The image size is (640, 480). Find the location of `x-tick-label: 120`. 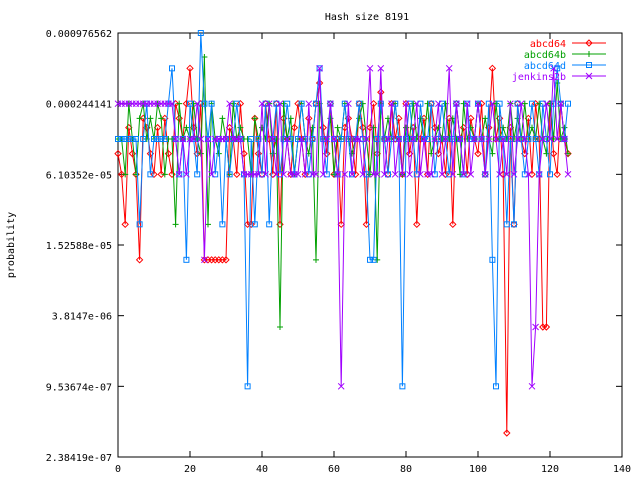

x-tick-label: 120 is located at coordinates (550, 469).